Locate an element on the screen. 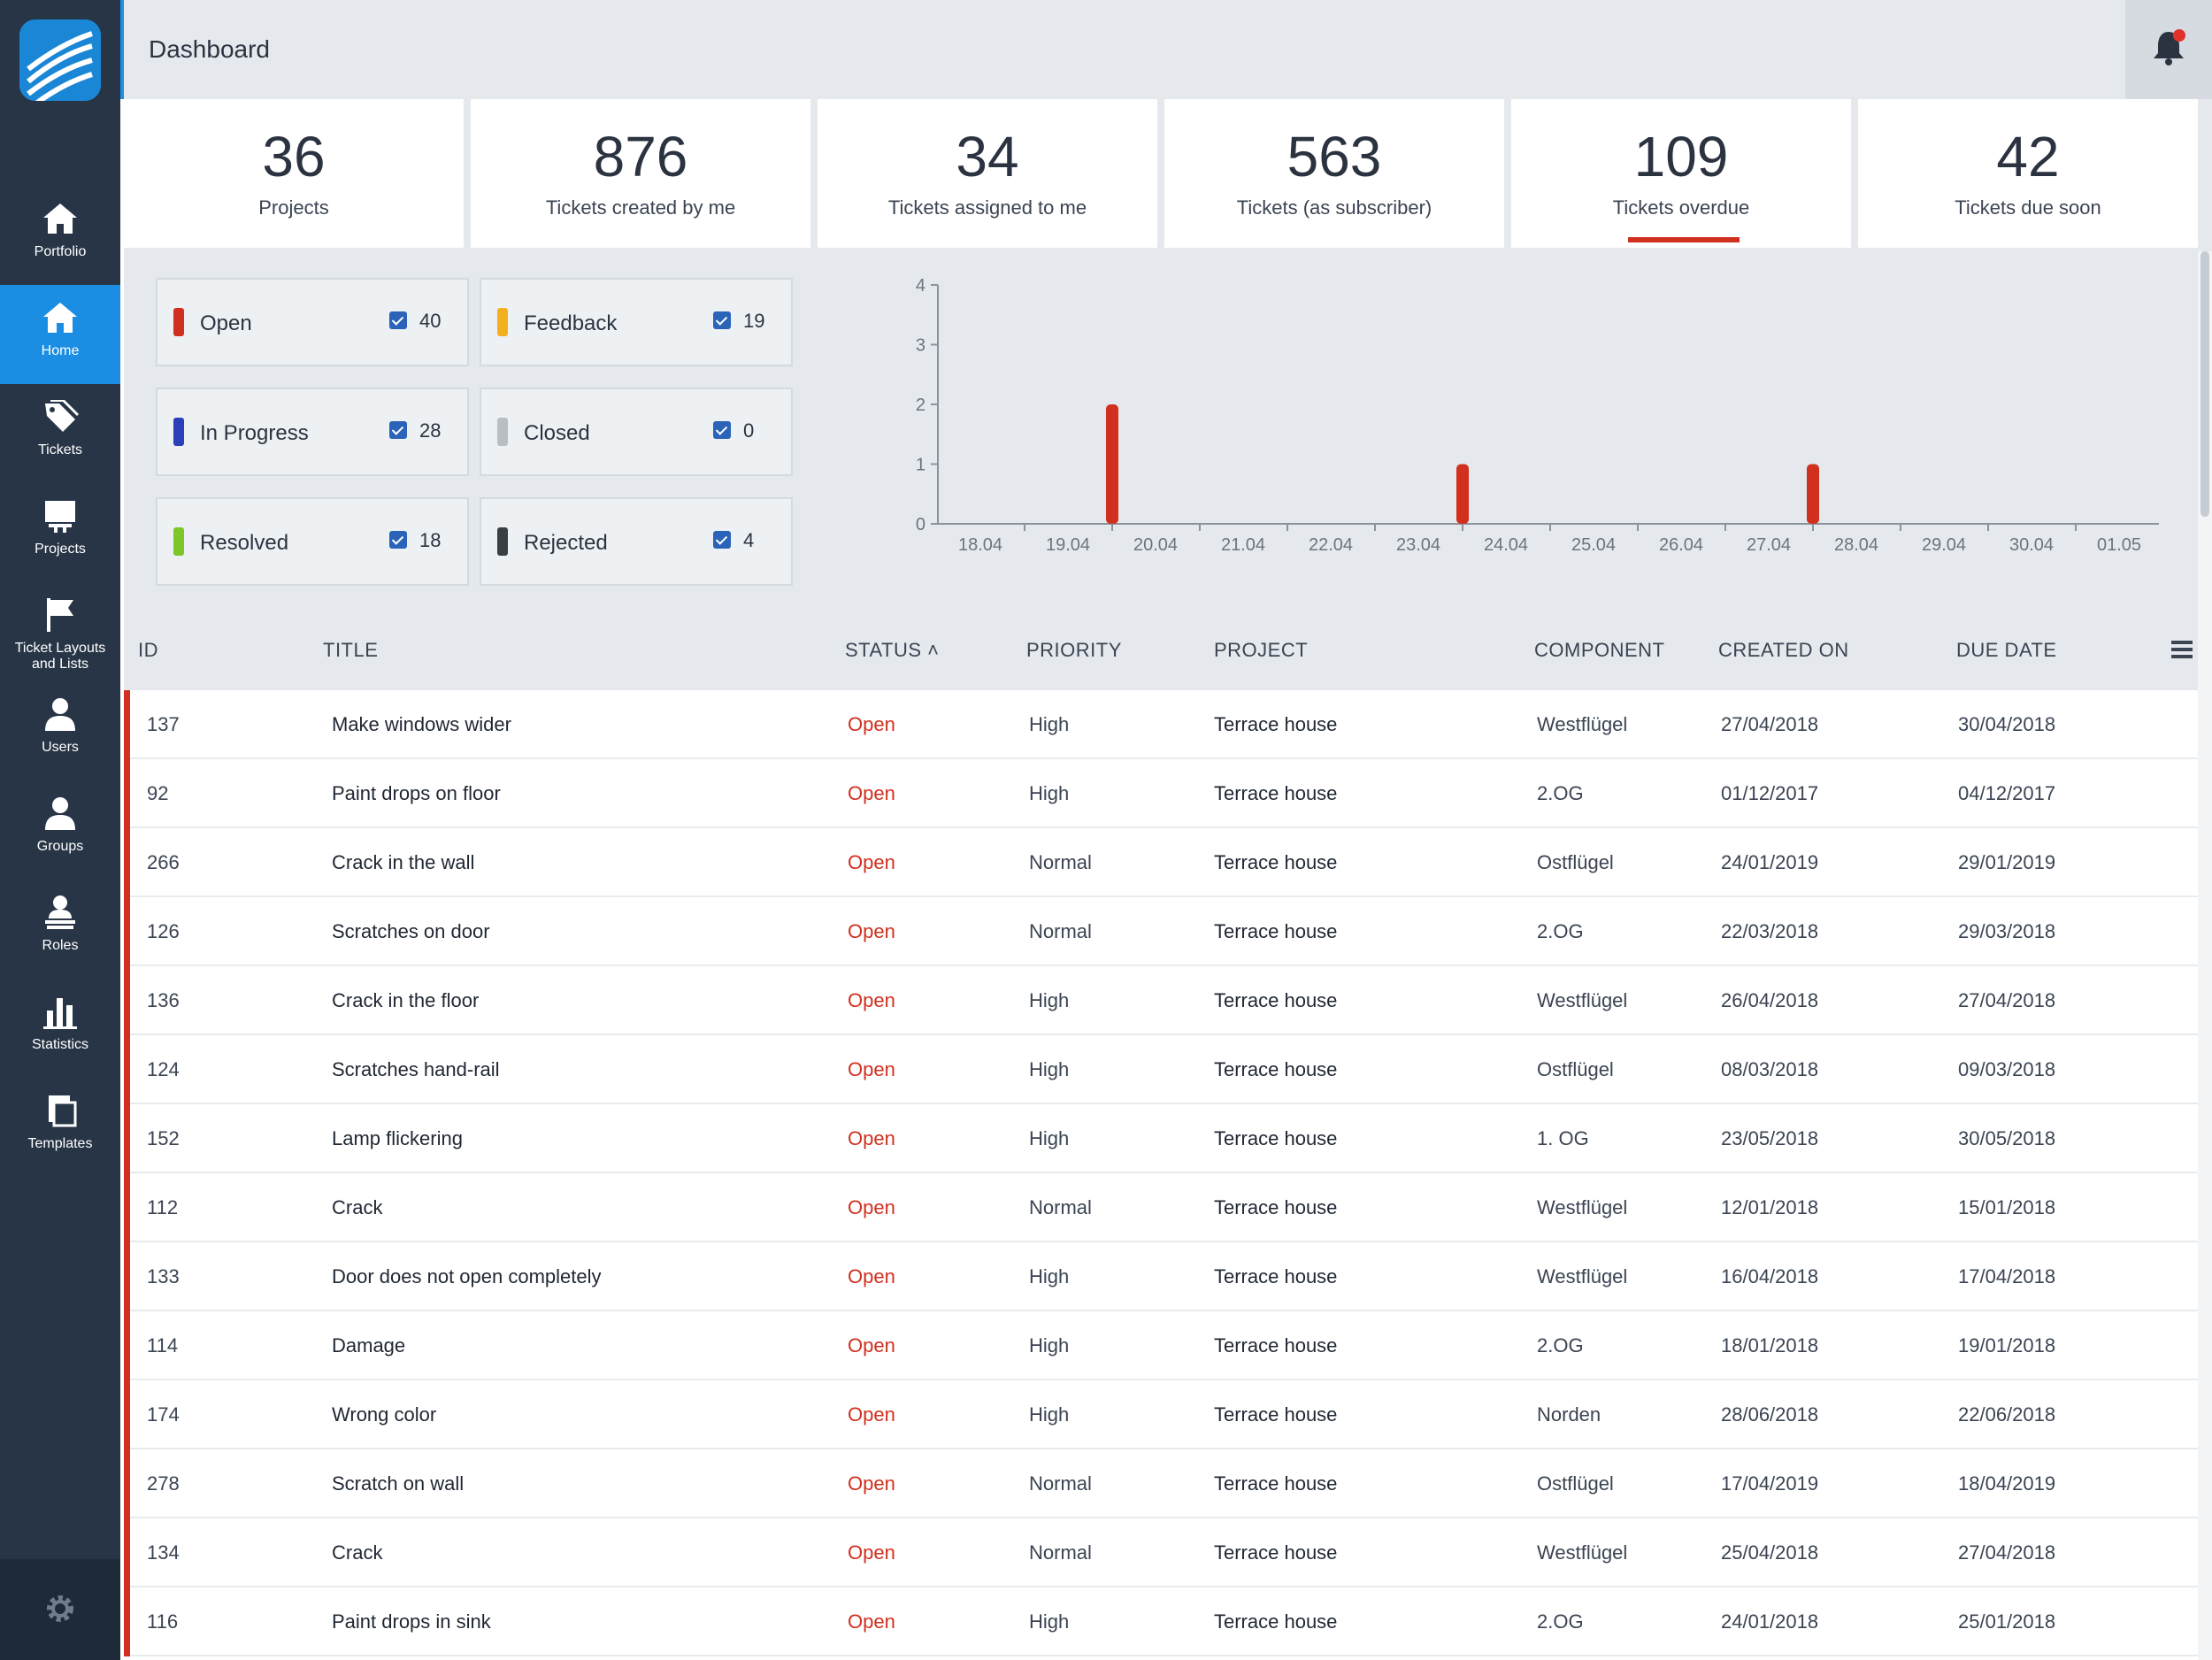 The width and height of the screenshot is (2212, 1660). sidebar-item-label: Ticket Layouts and Lists is located at coordinates (60, 656).